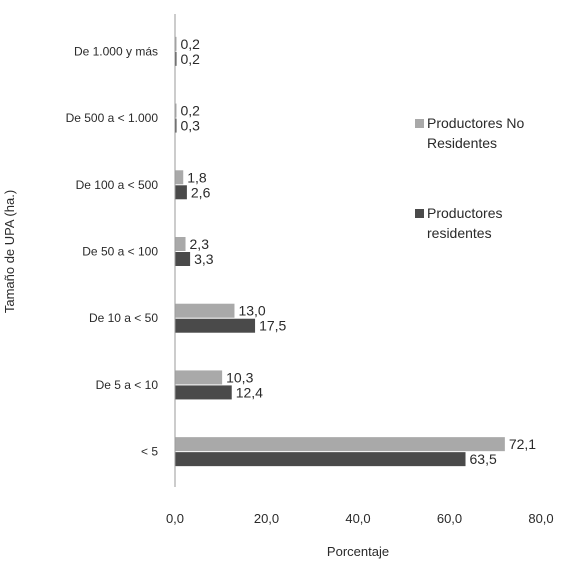 The height and width of the screenshot is (566, 562). What do you see at coordinates (522, 444) in the screenshot?
I see `bar-value-label: 72,1` at bounding box center [522, 444].